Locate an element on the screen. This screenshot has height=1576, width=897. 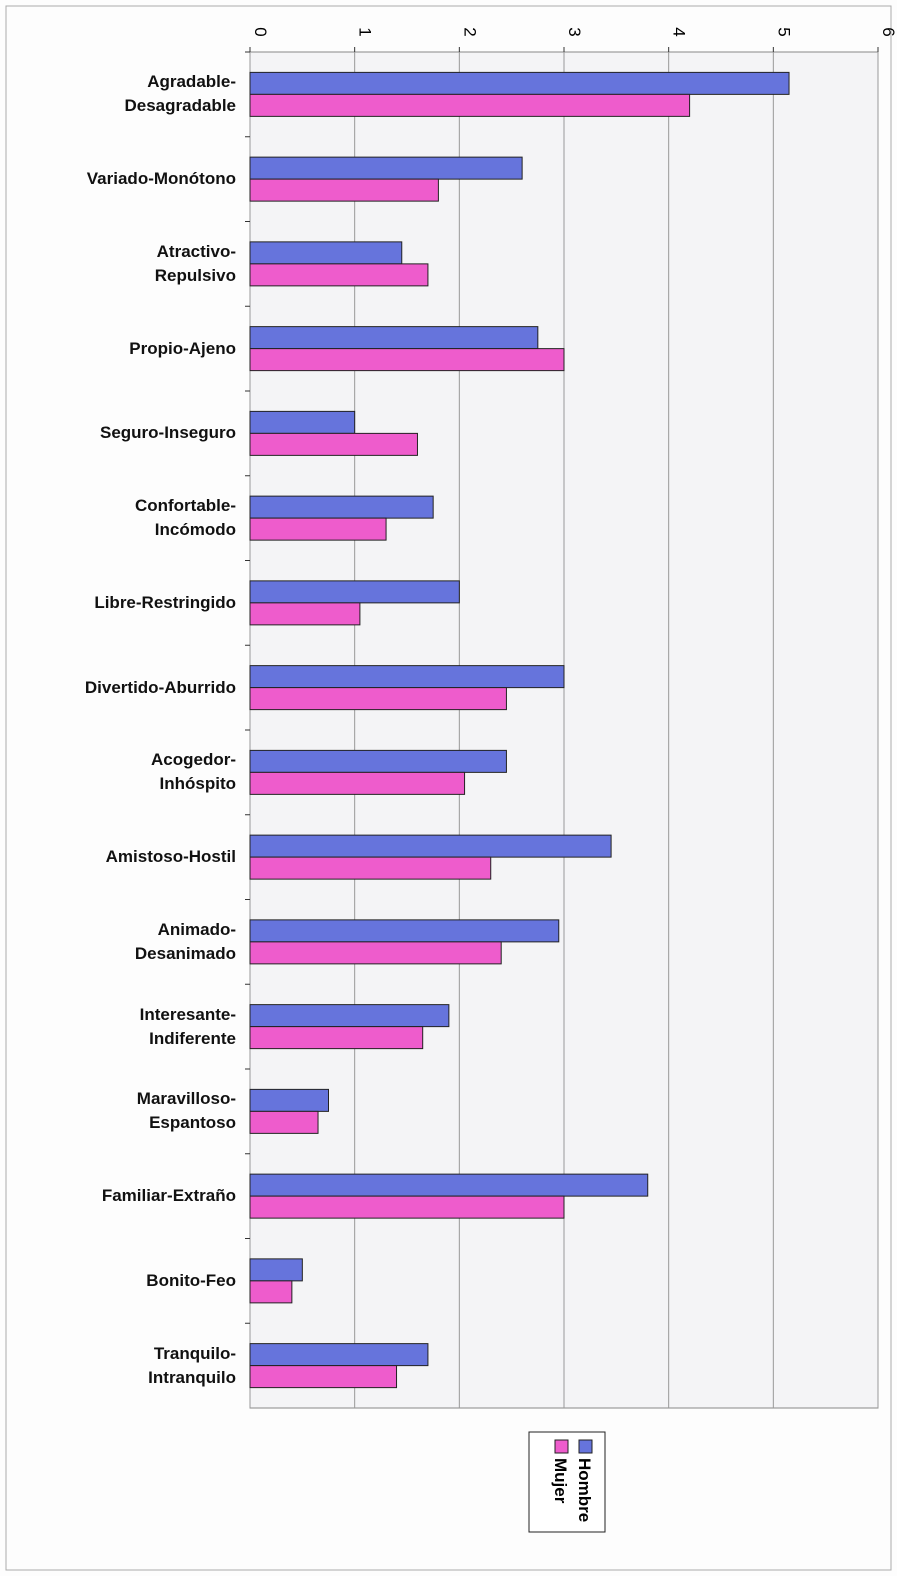
category-label: Interesante- Indiferente is located at coordinates (187, 1026).